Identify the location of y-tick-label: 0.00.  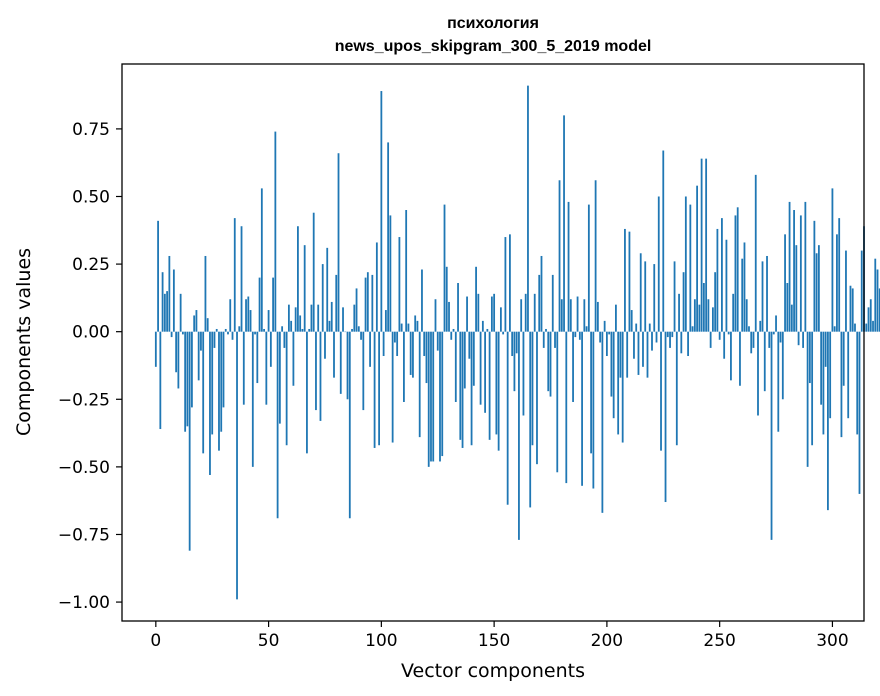
(91, 333).